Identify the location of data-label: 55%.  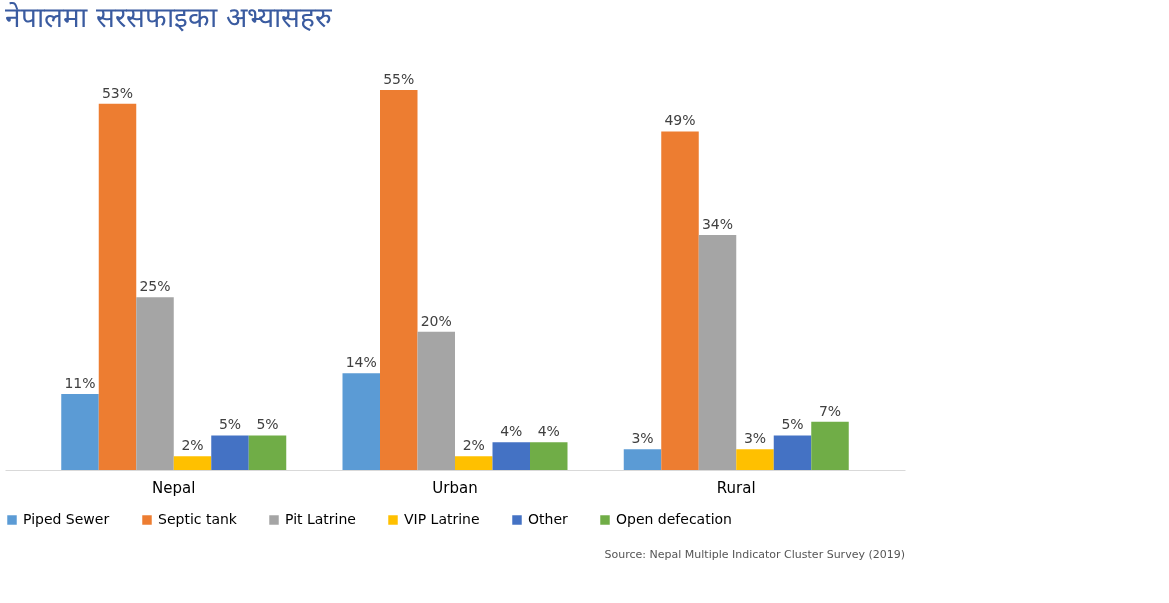
(399, 79).